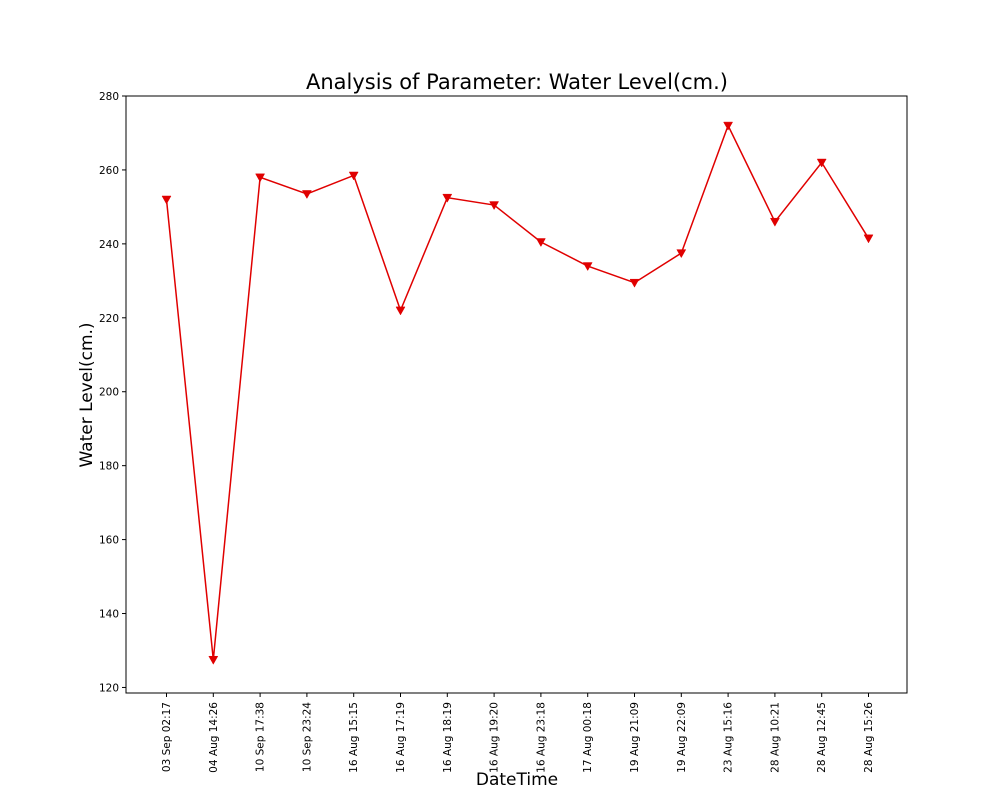 The width and height of the screenshot is (1008, 792). I want to click on y-tick-label: 120, so click(109, 688).